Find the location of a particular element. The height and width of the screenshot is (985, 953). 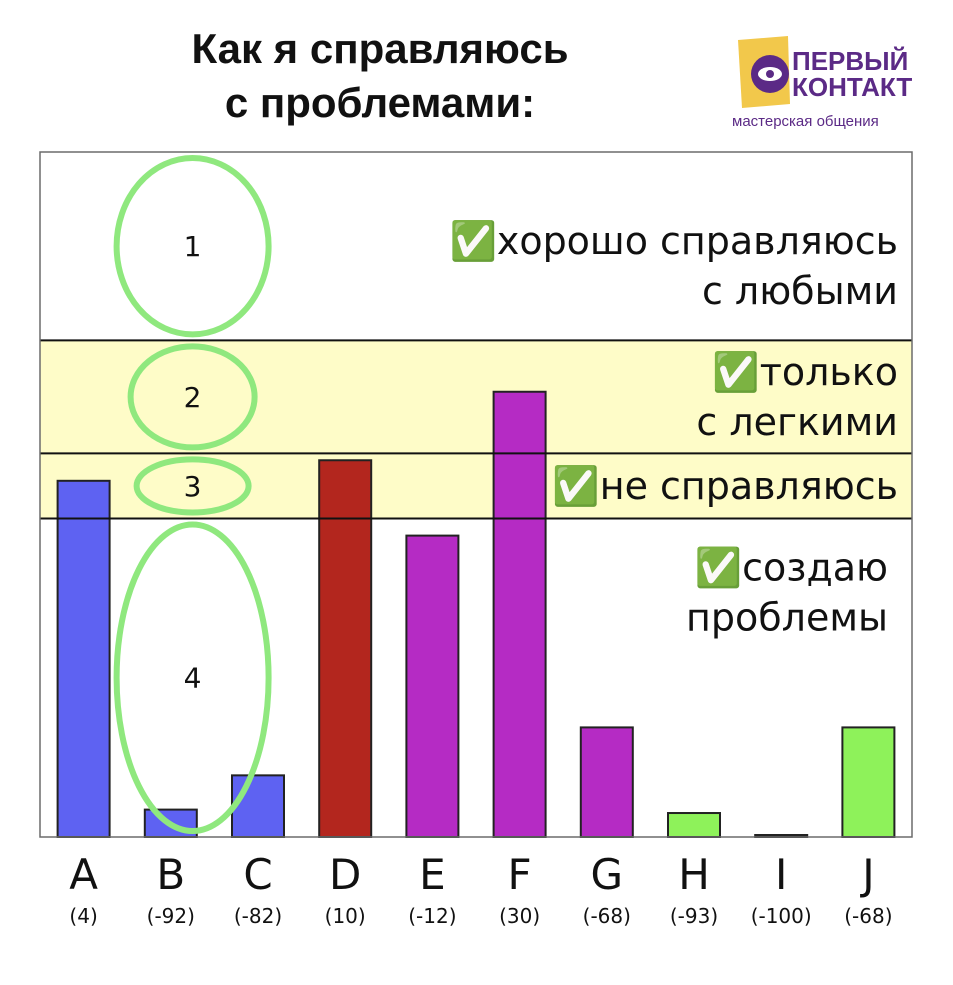

zone-4-text-line-2: проблемы is located at coordinates (787, 617).